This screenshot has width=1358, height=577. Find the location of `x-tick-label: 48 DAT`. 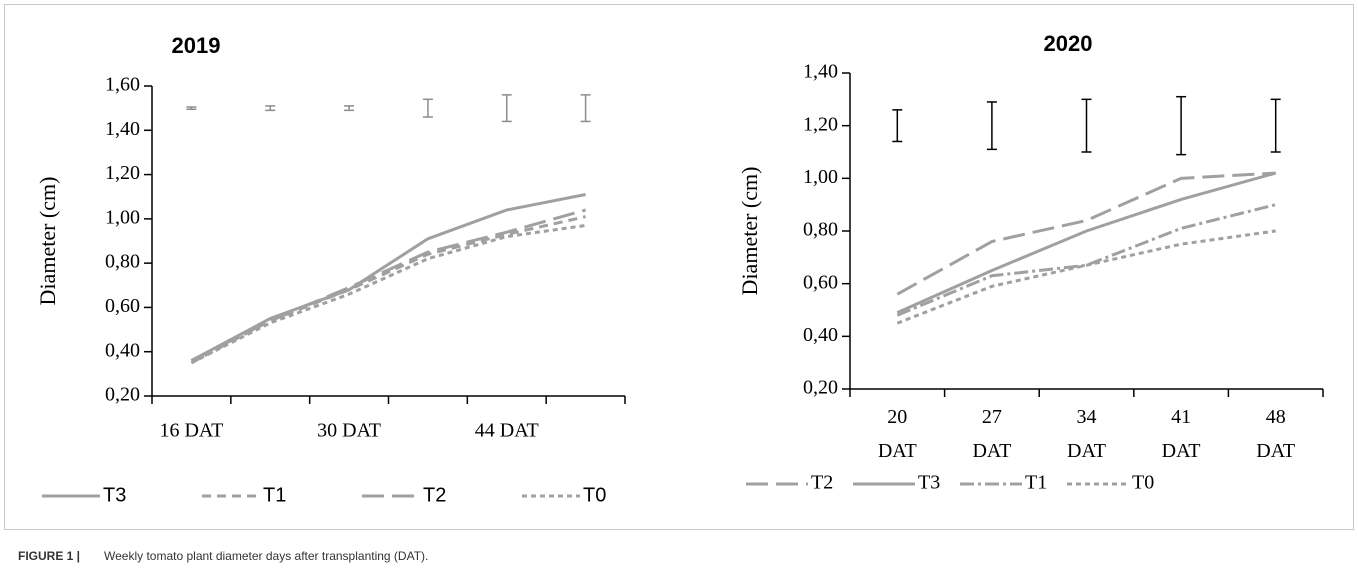

x-tick-label: 48 DAT is located at coordinates (1275, 434).